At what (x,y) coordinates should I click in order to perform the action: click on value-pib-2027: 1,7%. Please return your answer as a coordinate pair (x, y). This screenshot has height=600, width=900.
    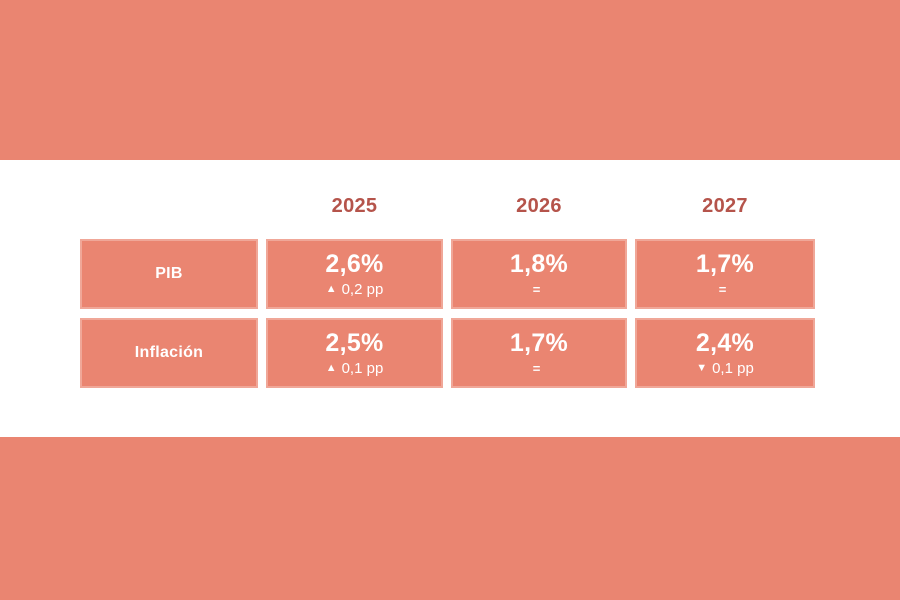
    Looking at the image, I should click on (725, 264).